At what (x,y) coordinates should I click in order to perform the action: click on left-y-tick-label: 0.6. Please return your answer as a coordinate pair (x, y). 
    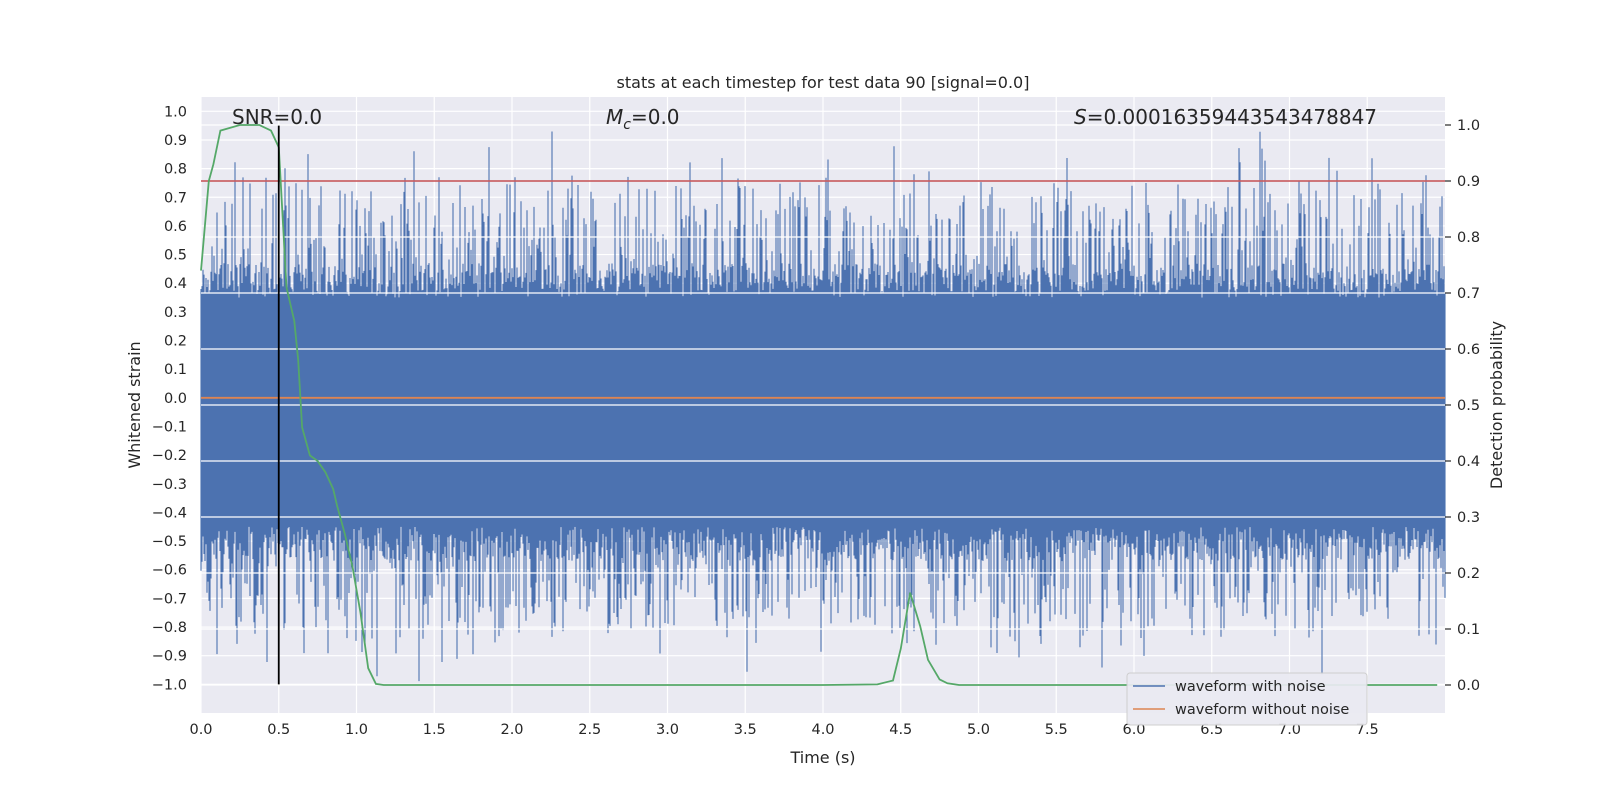
    Looking at the image, I should click on (175, 227).